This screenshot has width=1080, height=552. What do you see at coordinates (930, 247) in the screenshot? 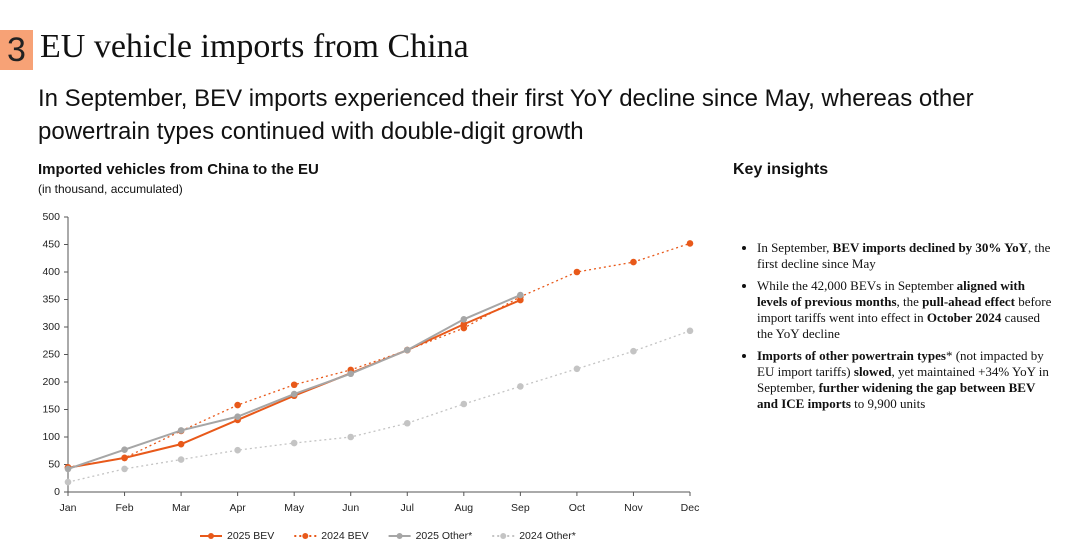
I see `insight-text: BEV imports declined by 30% YoY` at bounding box center [930, 247].